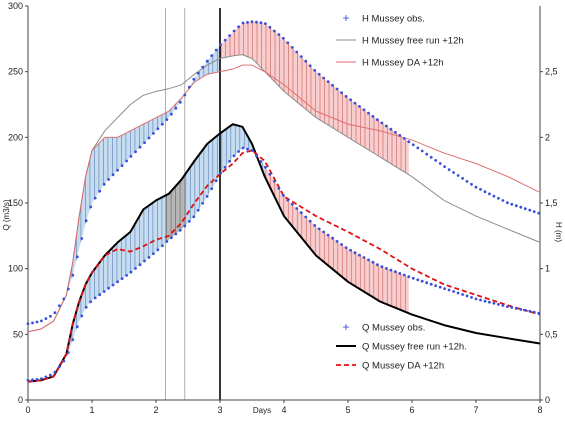  I want to click on legend-item-3: + Q Mussey obs., so click(383, 327).